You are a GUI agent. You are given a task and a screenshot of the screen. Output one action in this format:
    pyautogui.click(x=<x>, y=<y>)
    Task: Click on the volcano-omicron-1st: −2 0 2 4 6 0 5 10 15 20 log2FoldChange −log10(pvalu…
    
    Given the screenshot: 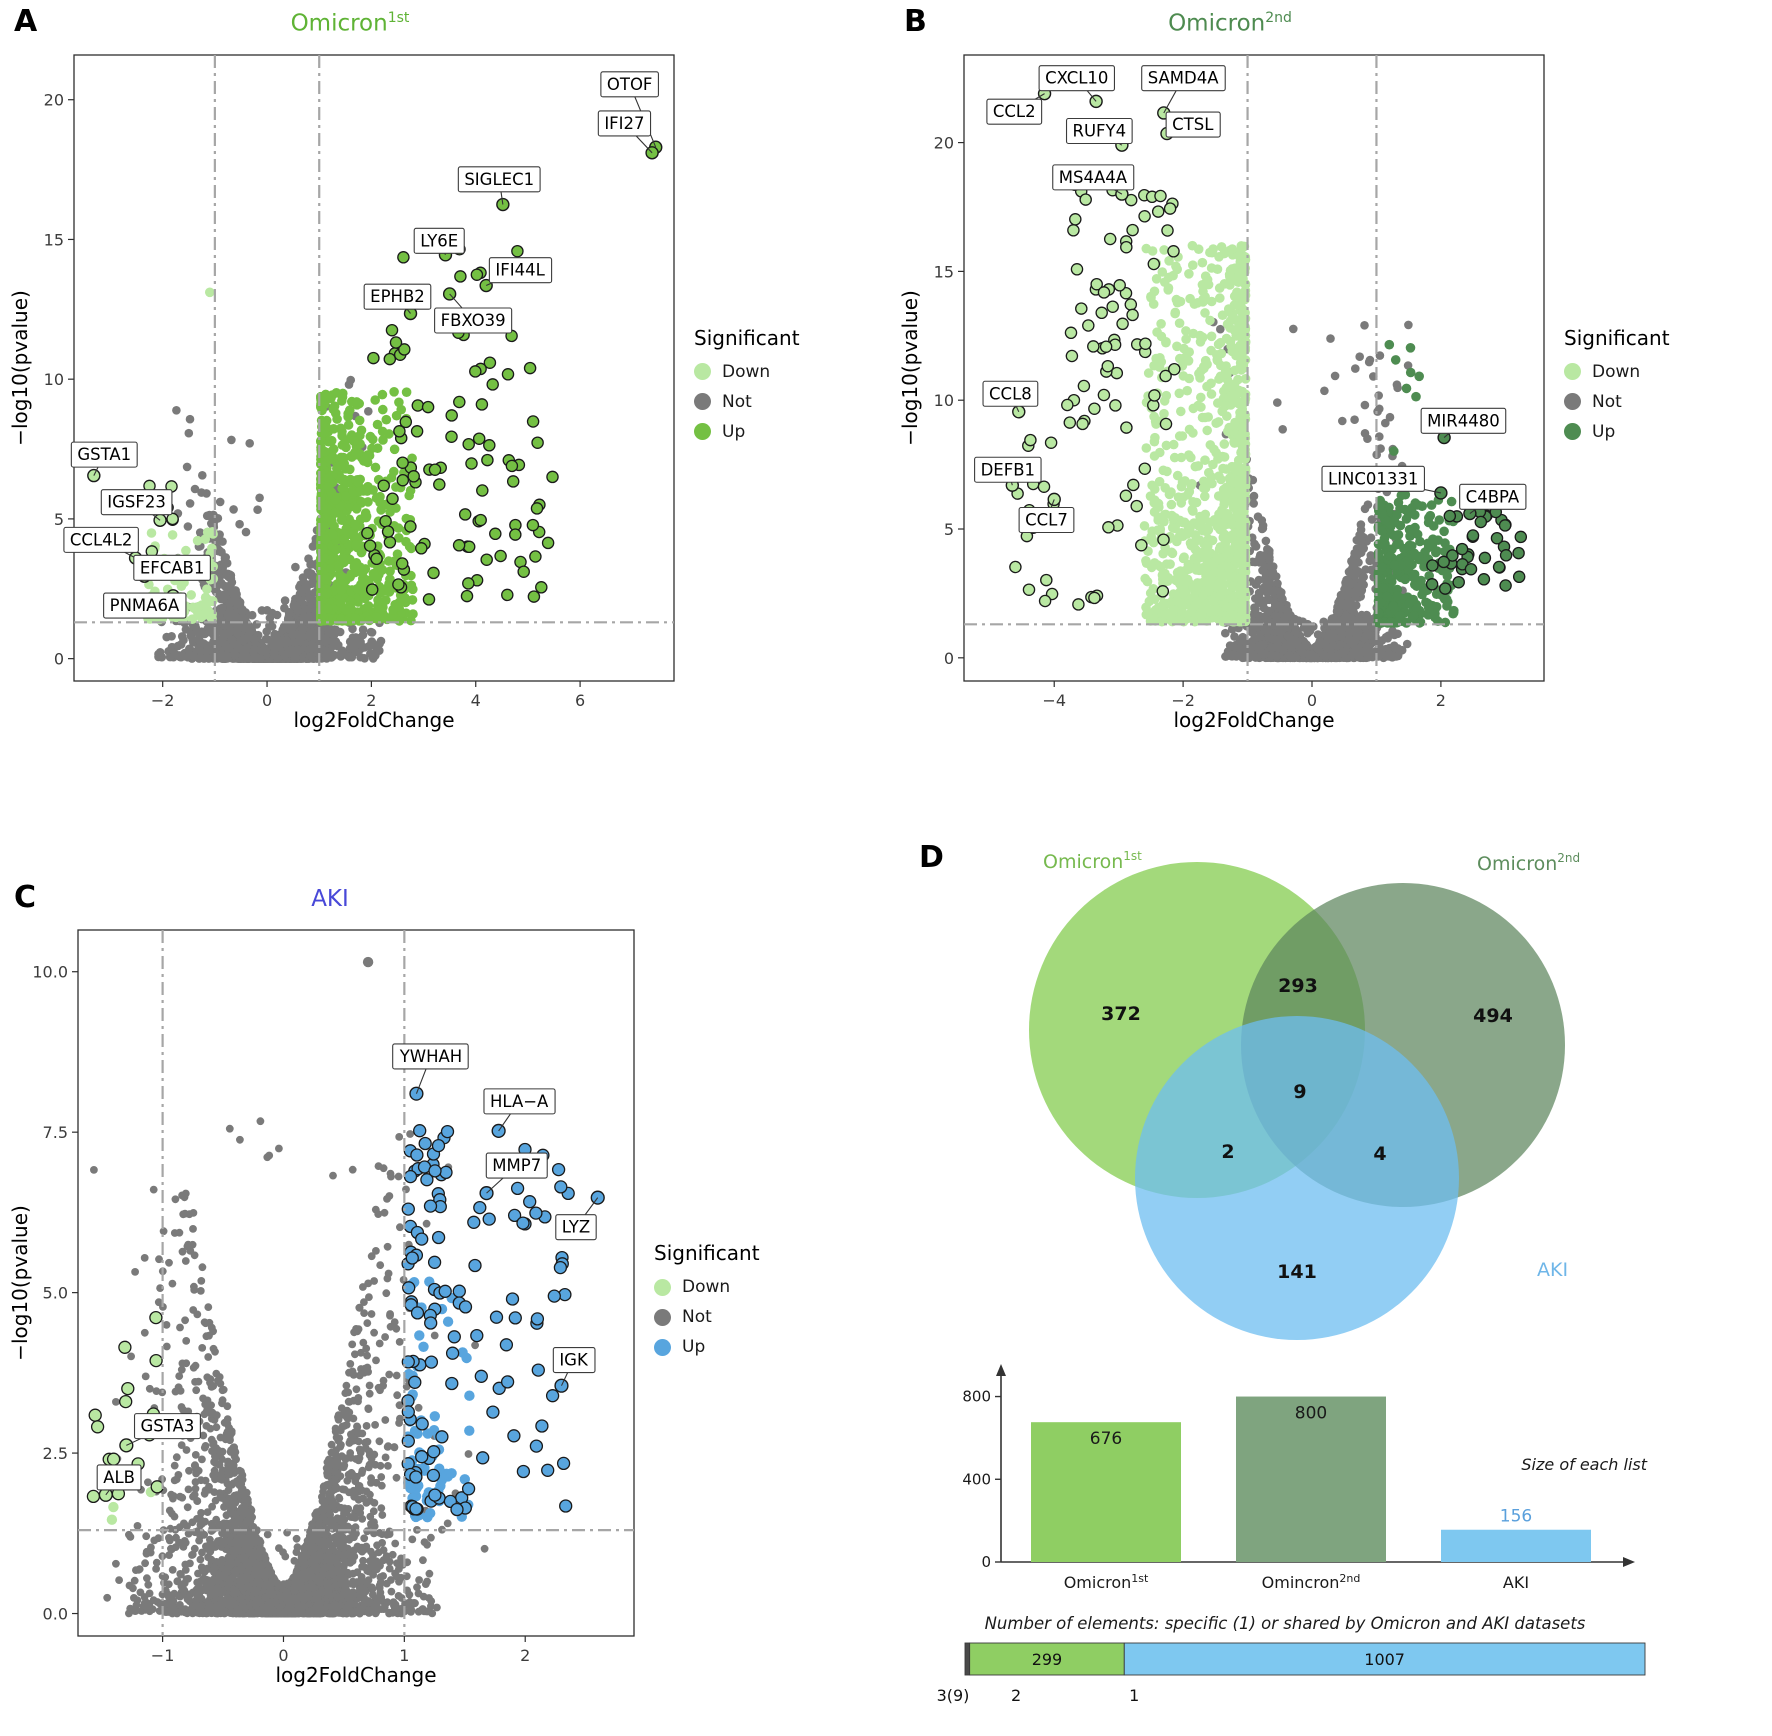 What is the action you would take?
    pyautogui.click(x=342, y=393)
    